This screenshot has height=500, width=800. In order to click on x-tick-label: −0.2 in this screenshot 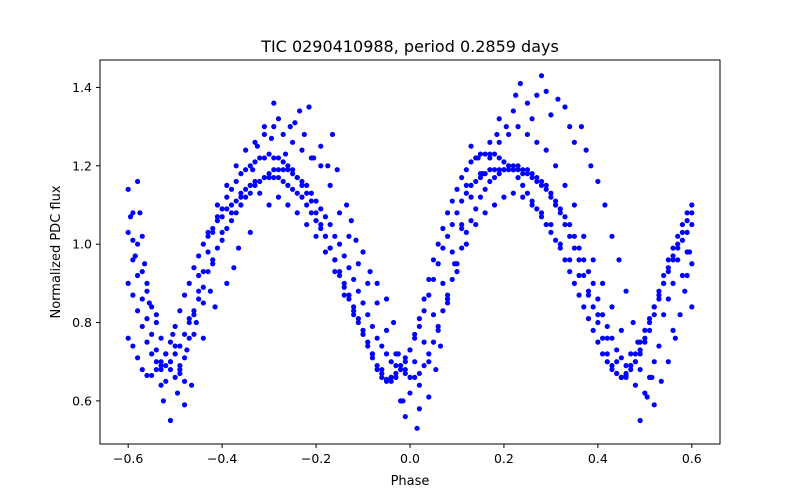, I will do `click(316, 458)`.